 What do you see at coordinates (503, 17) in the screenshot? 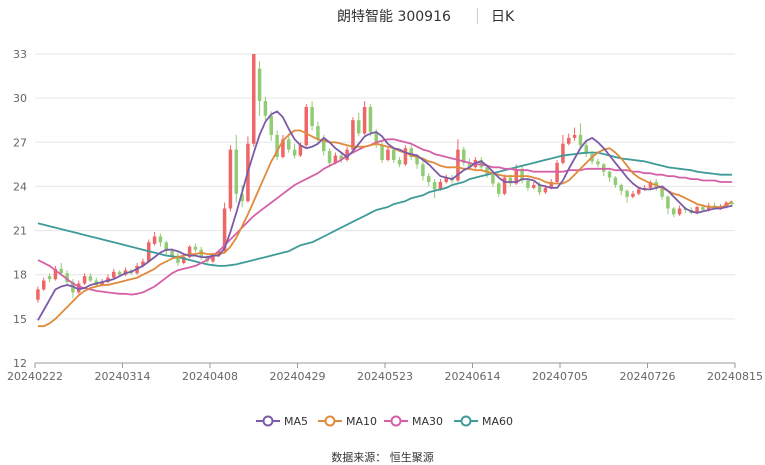
I see `chart-period: 日K` at bounding box center [503, 17].